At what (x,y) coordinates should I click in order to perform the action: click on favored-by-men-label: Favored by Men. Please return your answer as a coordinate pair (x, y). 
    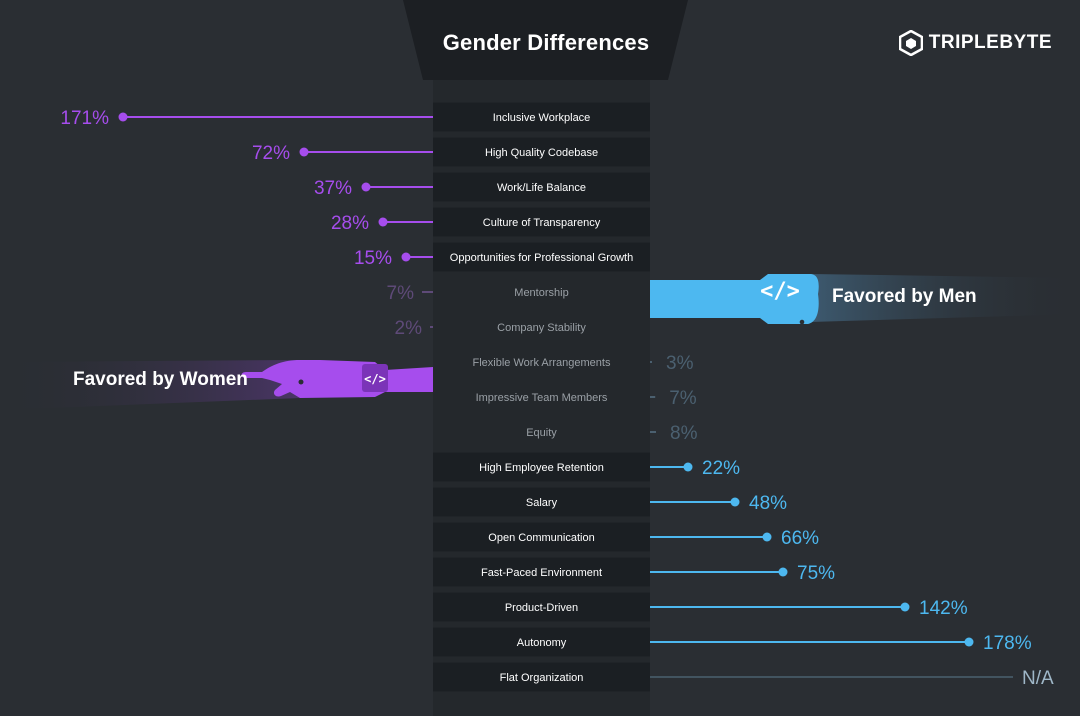
    Looking at the image, I should click on (904, 296).